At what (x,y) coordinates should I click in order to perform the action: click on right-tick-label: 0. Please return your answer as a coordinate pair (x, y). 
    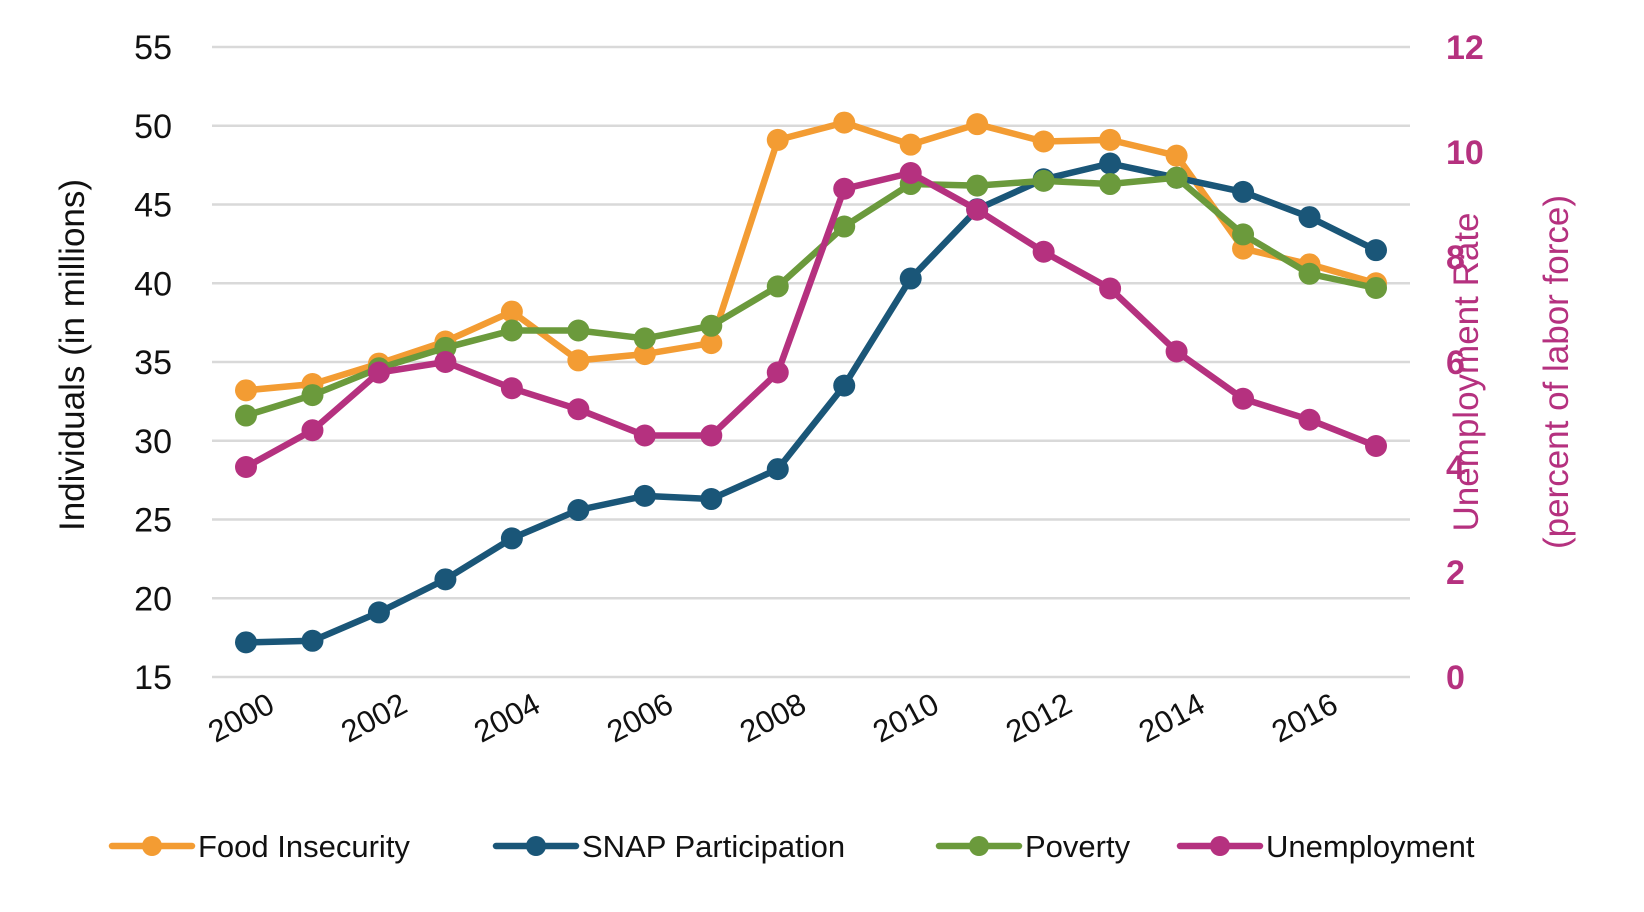
    Looking at the image, I should click on (1455, 678).